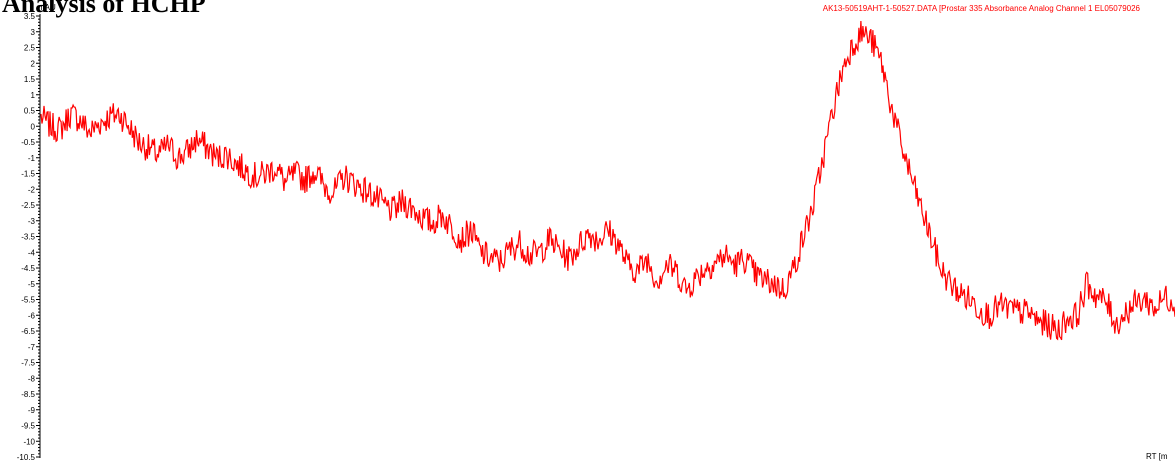  I want to click on page-heading: Analysis of HCHP, so click(104, 9).